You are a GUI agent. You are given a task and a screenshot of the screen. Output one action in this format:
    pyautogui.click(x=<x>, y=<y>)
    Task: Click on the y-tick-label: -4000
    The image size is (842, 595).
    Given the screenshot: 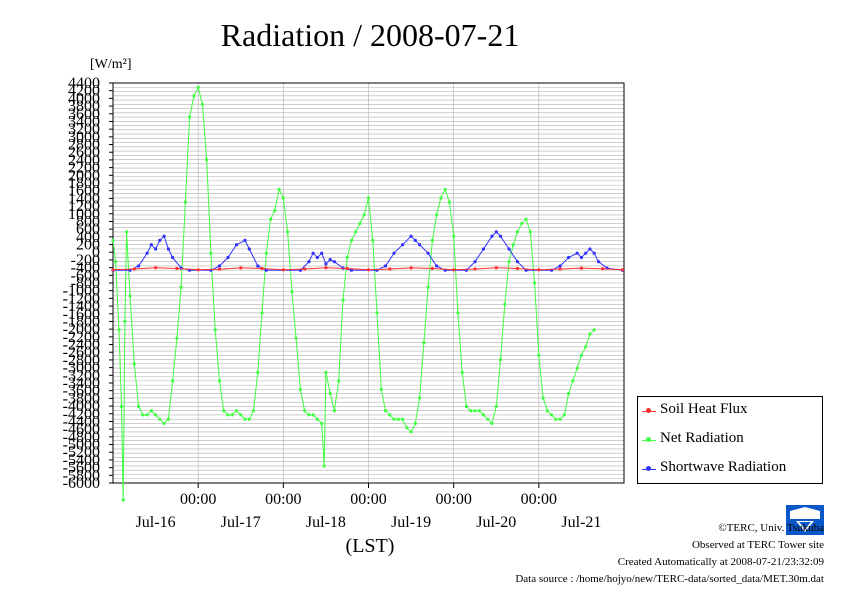 What is the action you would take?
    pyautogui.click(x=81, y=406)
    